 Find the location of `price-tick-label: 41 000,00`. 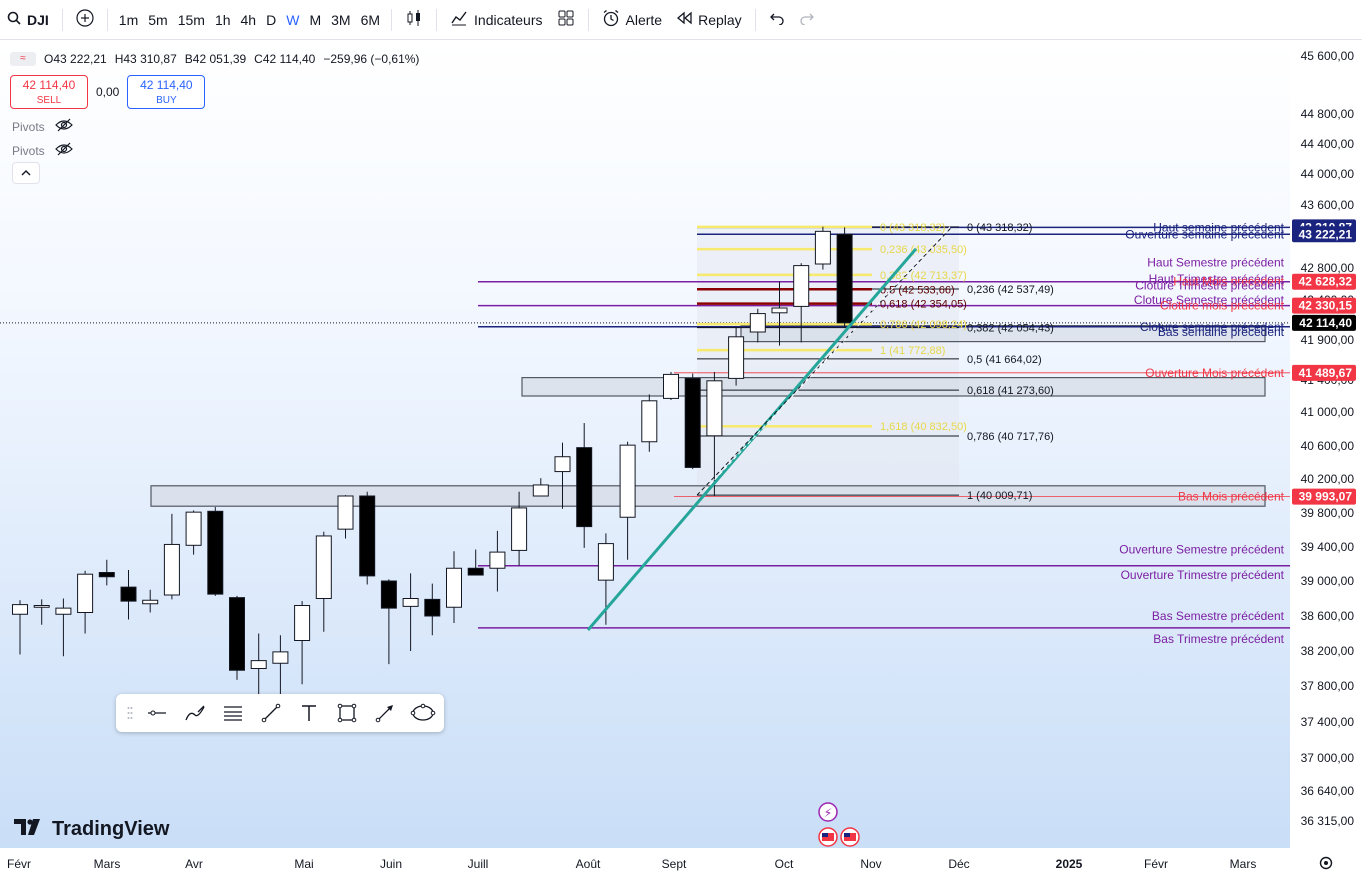

price-tick-label: 41 000,00 is located at coordinates (1328, 412).